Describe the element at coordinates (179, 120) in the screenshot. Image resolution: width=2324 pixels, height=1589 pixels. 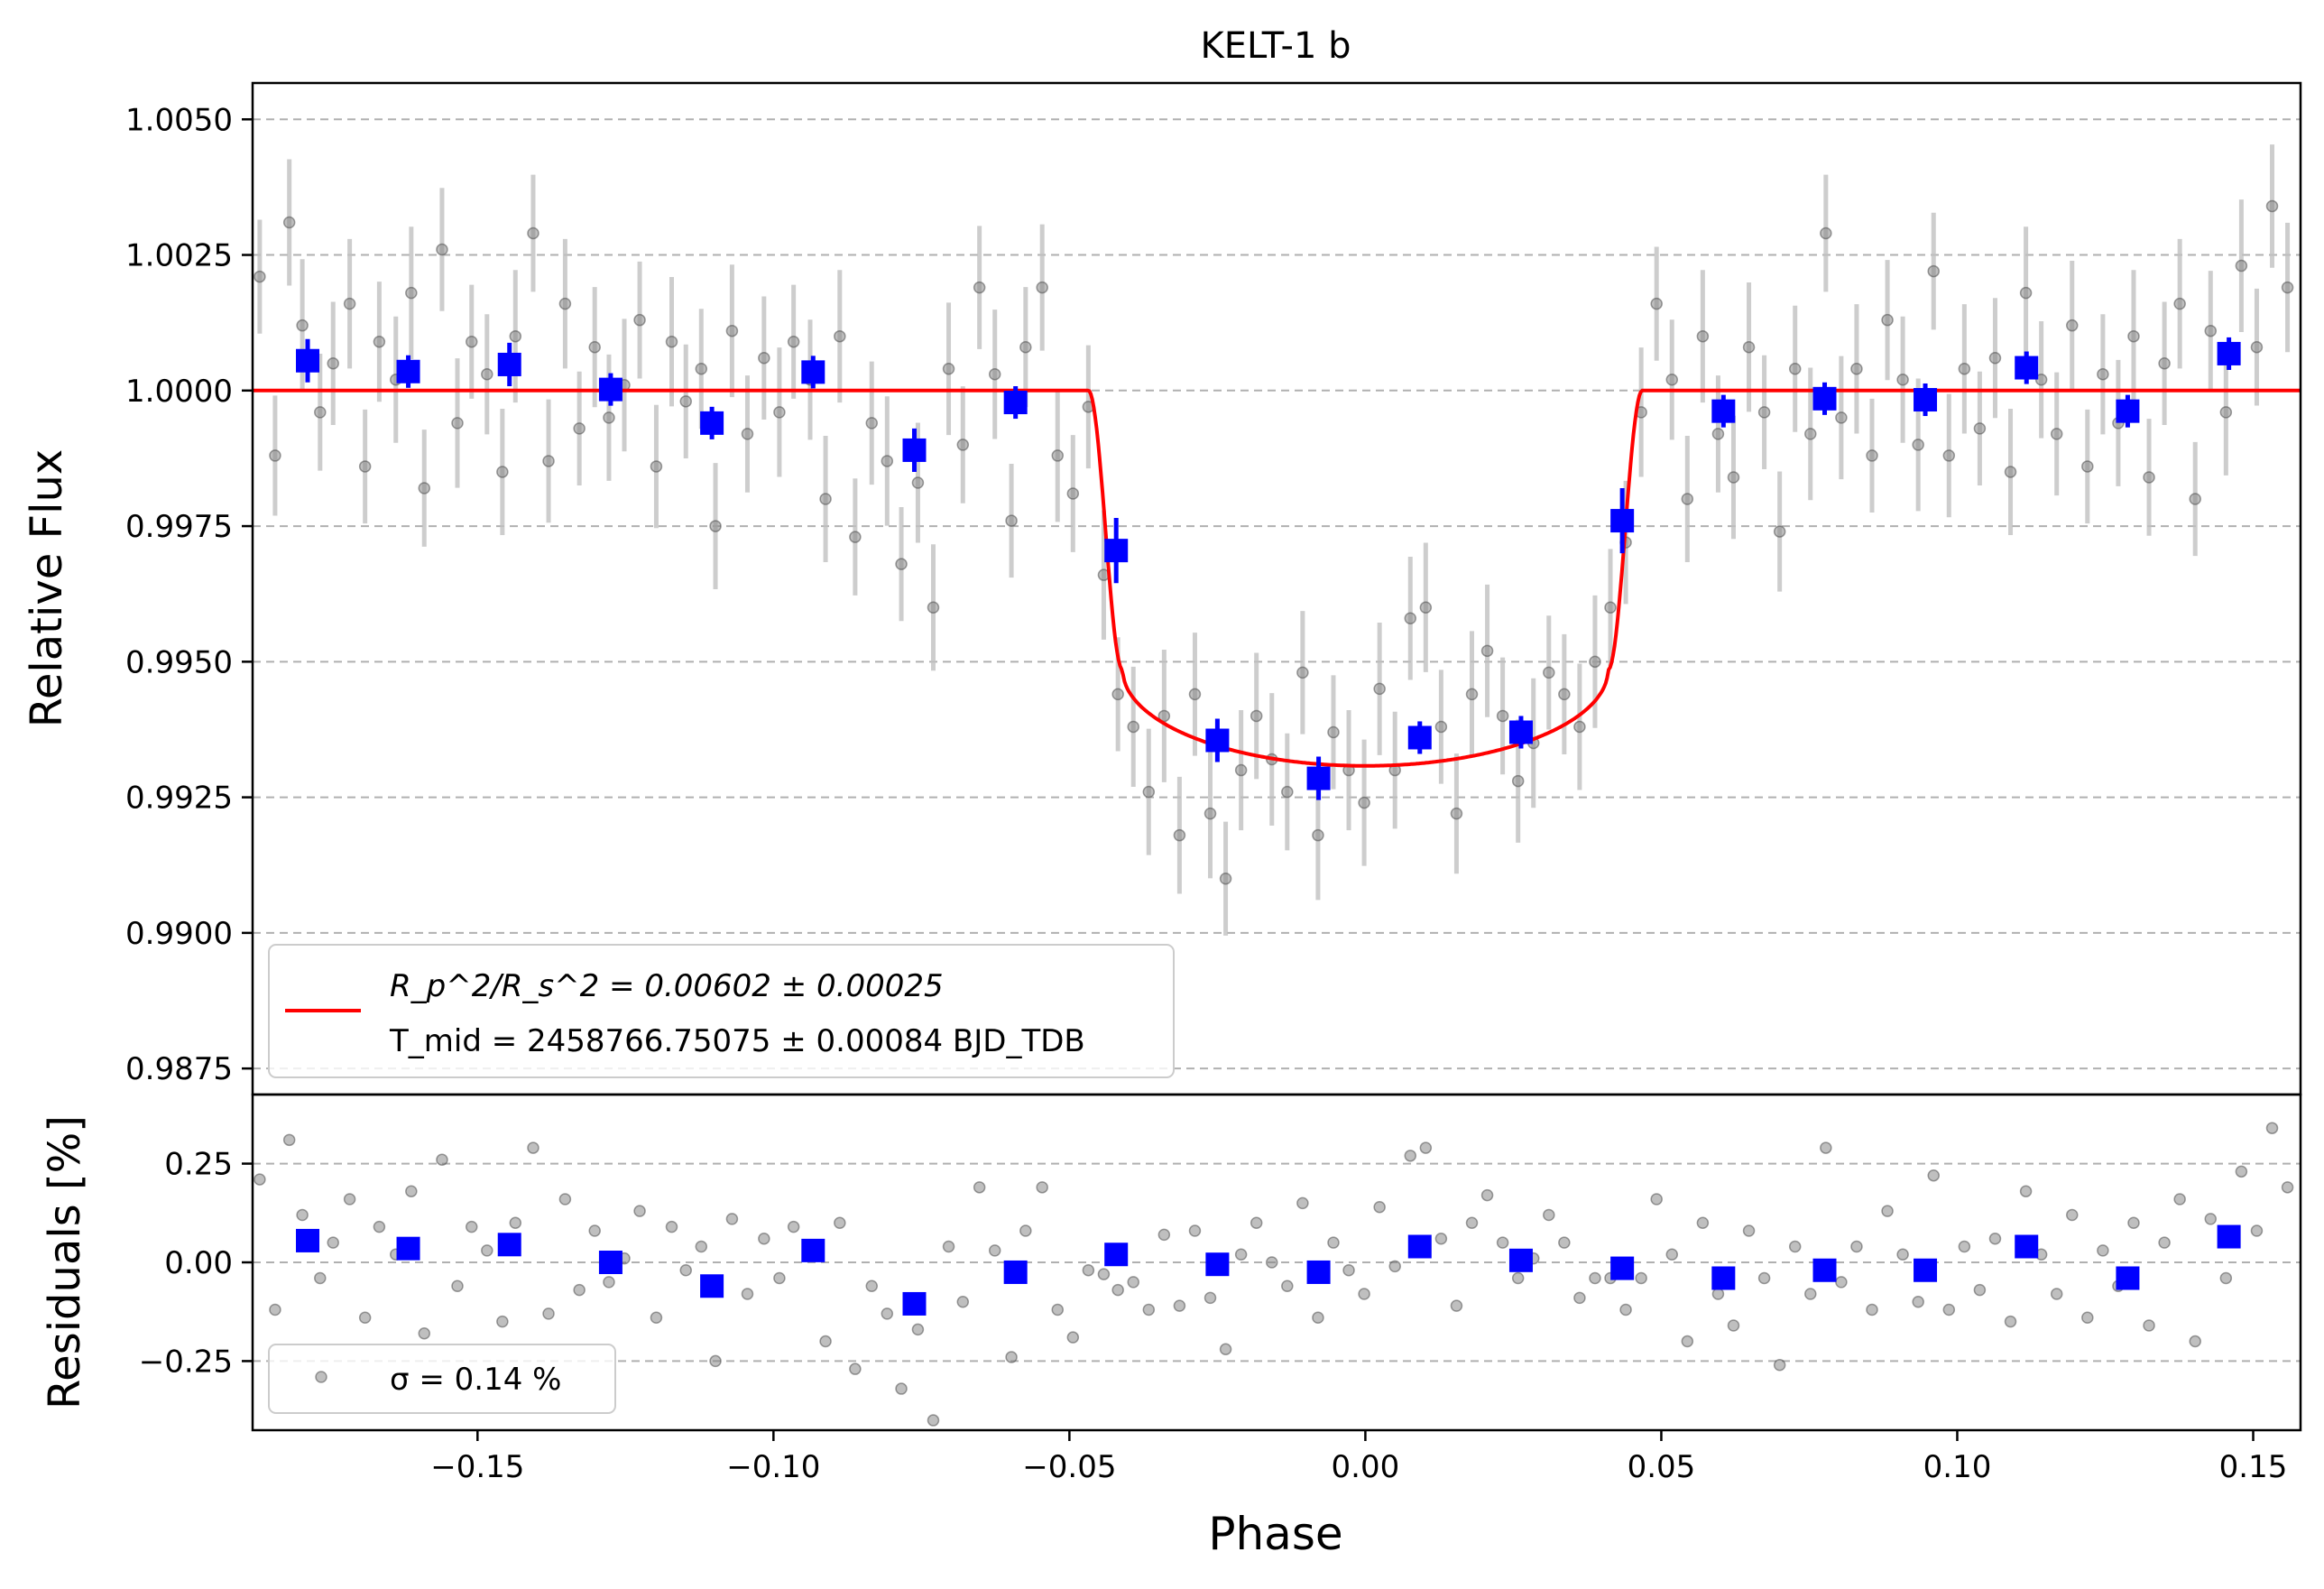
I see `flux-y-tick-label: 1.0050` at that location.